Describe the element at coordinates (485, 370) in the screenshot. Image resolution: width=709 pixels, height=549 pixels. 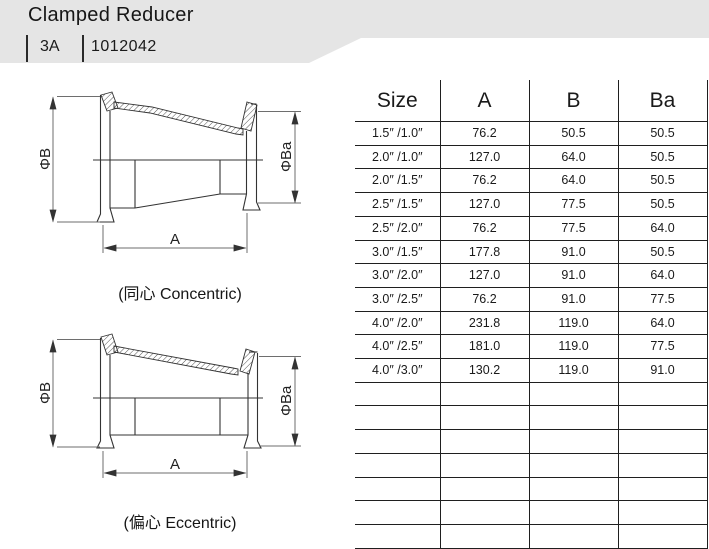
I see `table-cell: 130.2` at that location.